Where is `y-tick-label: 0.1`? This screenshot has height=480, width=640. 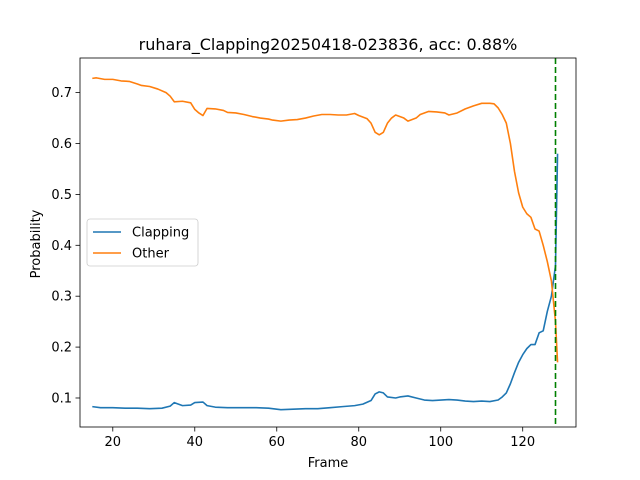 y-tick-label: 0.1 is located at coordinates (61, 398).